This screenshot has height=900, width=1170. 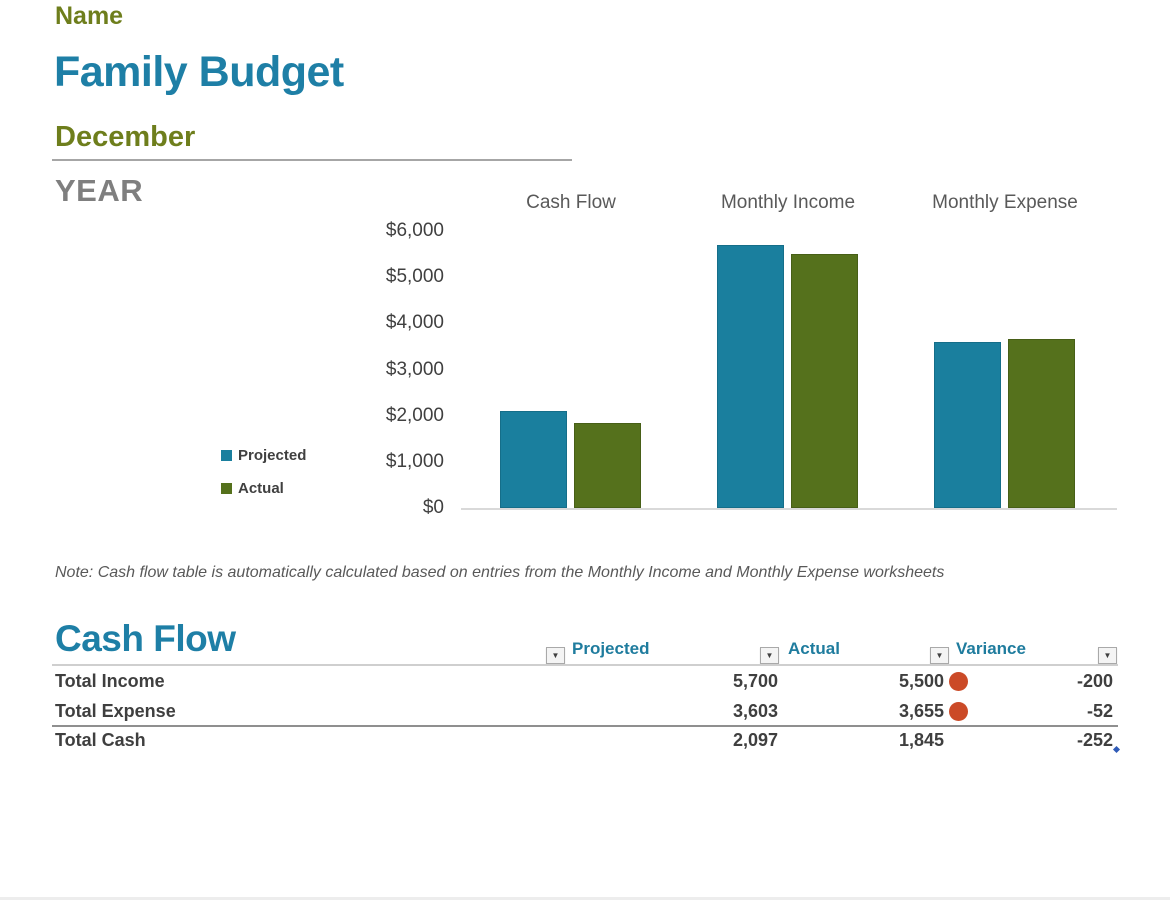 What do you see at coordinates (272, 455) in the screenshot?
I see `legend-label: Projected` at bounding box center [272, 455].